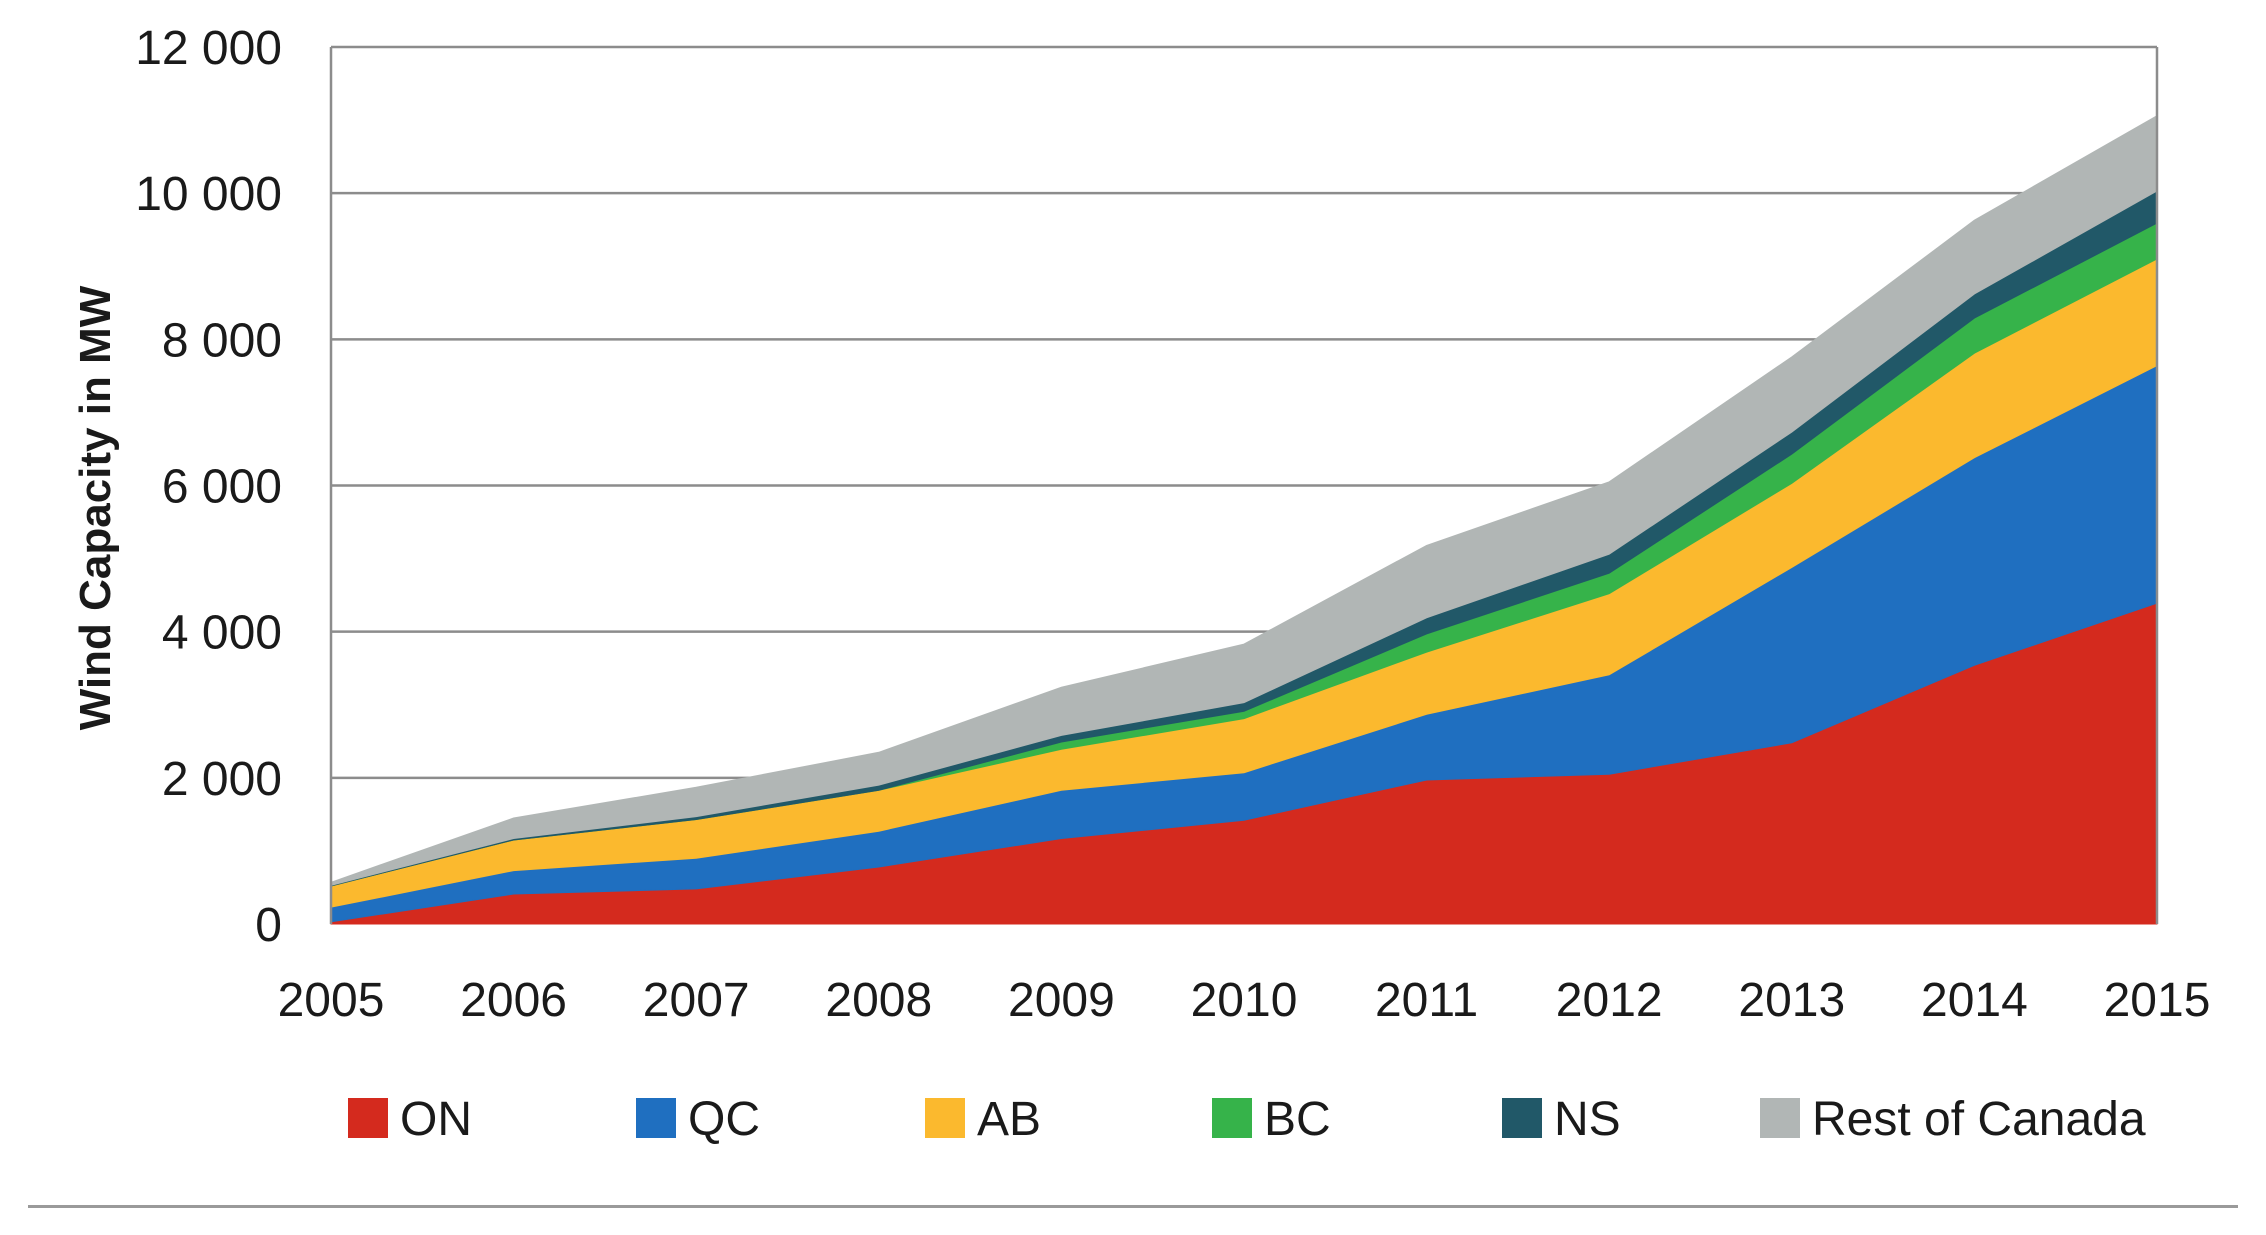 Image resolution: width=2266 pixels, height=1235 pixels. I want to click on legend-label: NS, so click(1587, 1119).